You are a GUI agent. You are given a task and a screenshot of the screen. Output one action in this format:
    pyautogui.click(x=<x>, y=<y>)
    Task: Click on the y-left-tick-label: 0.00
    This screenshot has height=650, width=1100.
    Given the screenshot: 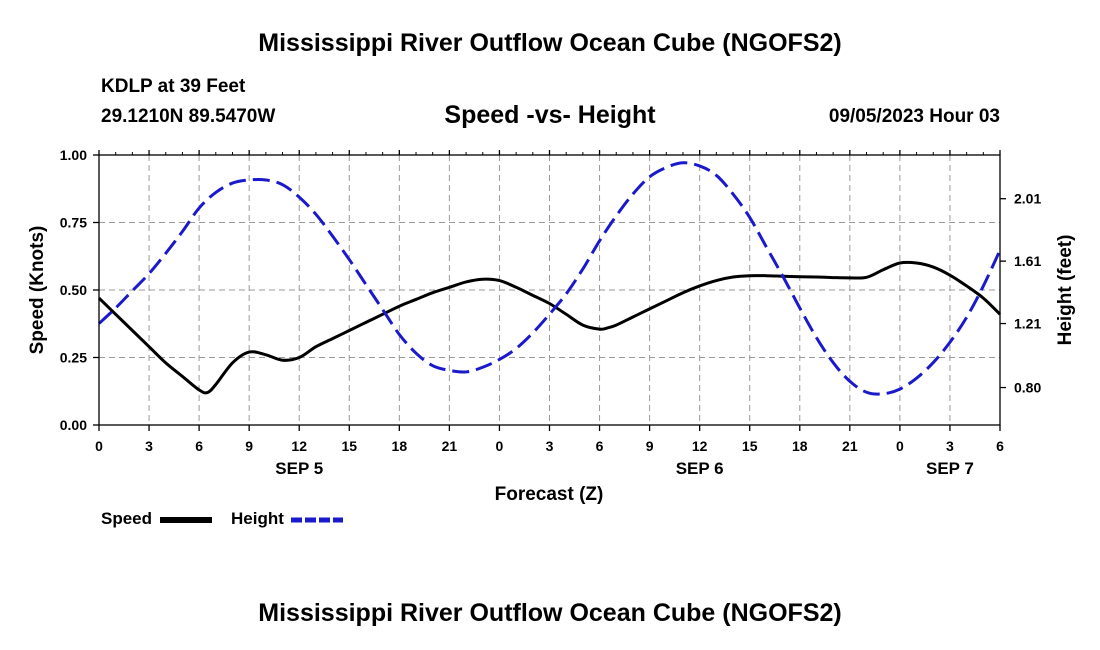 What is the action you would take?
    pyautogui.click(x=73, y=425)
    